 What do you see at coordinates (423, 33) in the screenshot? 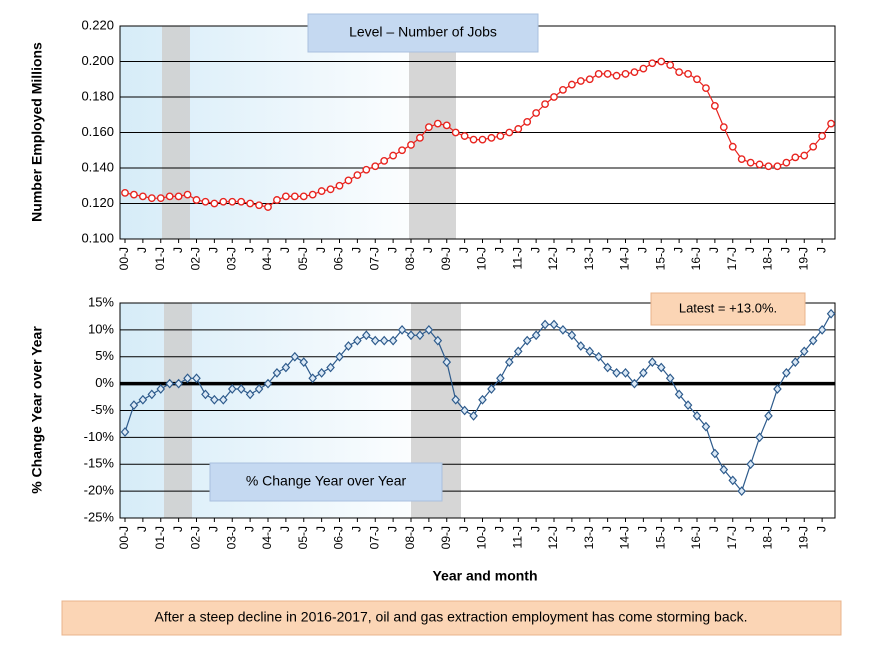
I see `title-box` at bounding box center [423, 33].